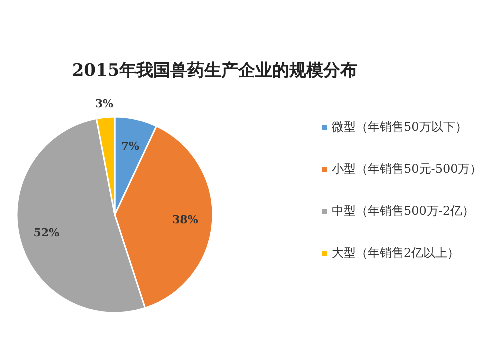  I want to click on legend-label: 微型（年销售50万以下）, so click(400, 127).